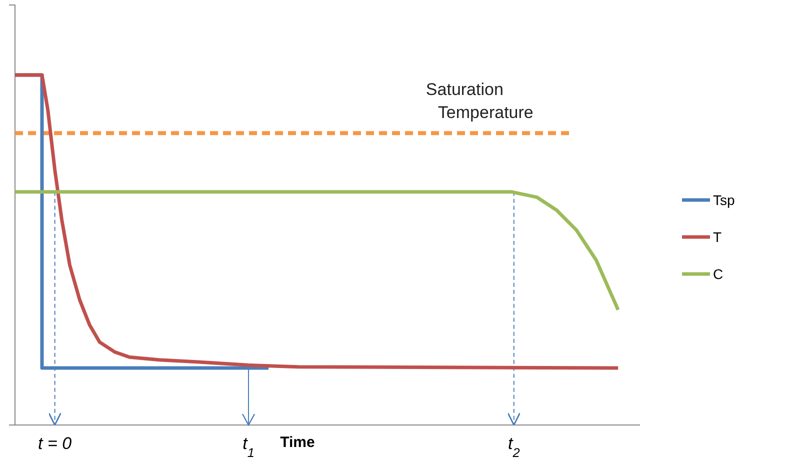  Describe the element at coordinates (55, 443) in the screenshot. I see `x-tick-label: t = 0` at that location.